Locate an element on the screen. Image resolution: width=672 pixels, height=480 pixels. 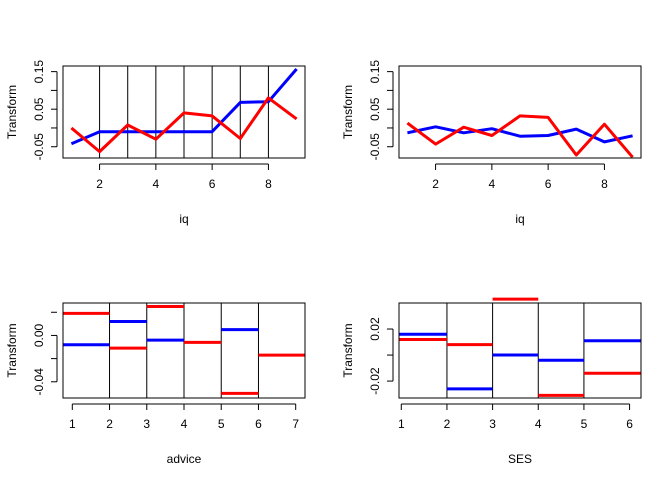
panel-2-y-axis-label: Transform is located at coordinates (348, 112).